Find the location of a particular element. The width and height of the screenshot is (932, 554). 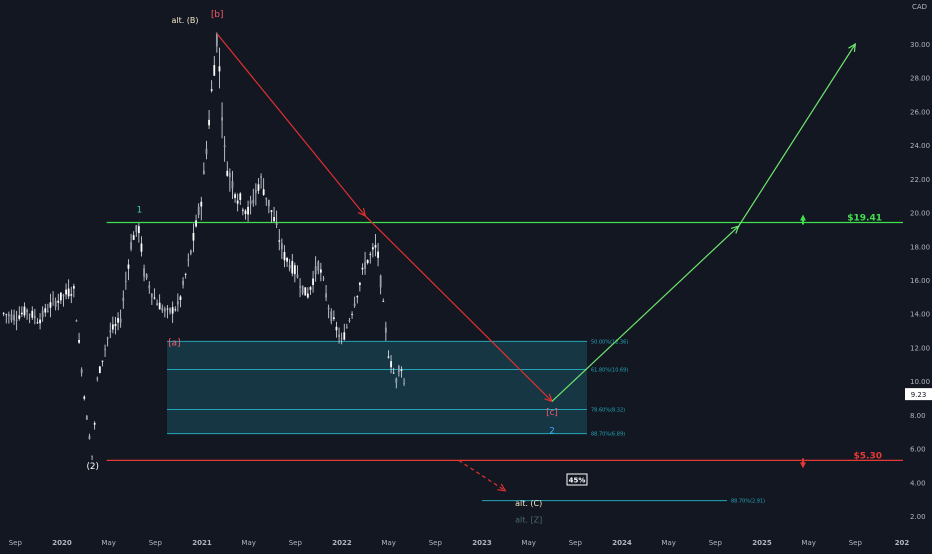

level-label-stop: $5.30 is located at coordinates (868, 456).